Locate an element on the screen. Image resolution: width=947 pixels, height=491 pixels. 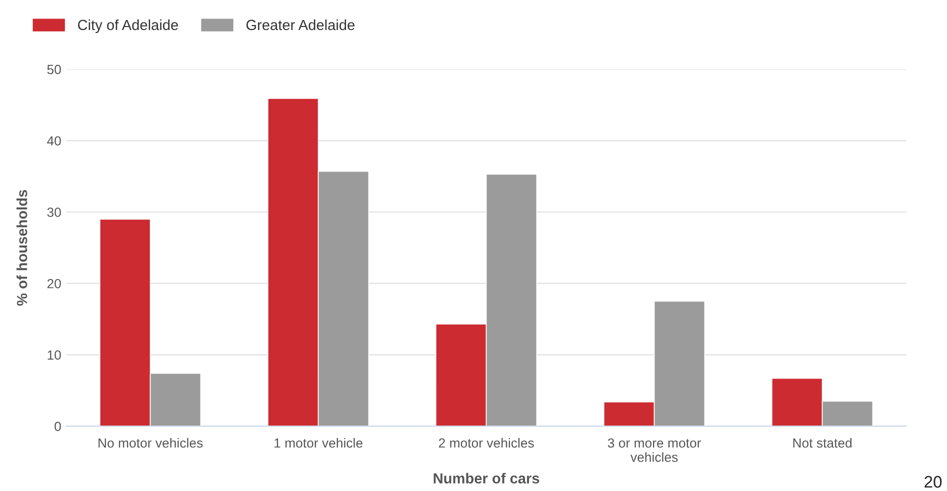
x-tick-label: No motor vehicles is located at coordinates (150, 443).